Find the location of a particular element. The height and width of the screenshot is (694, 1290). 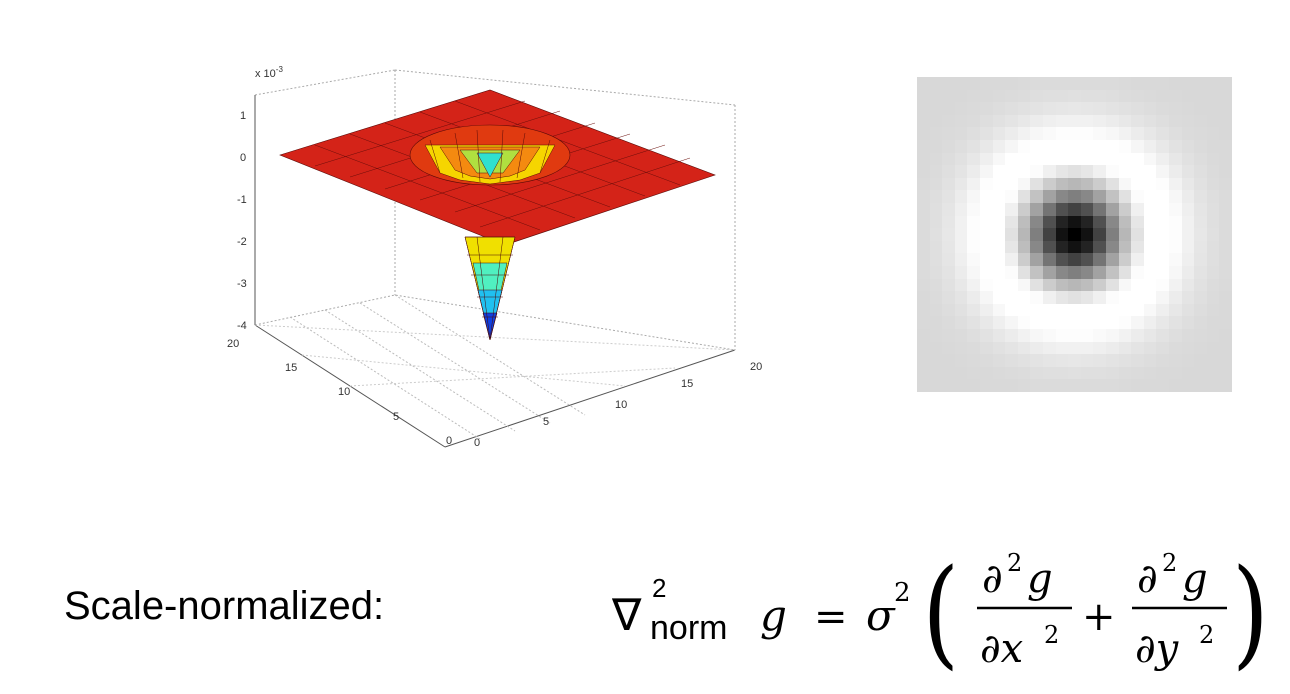

caption-label: Scale-normalized: is located at coordinates (224, 606).